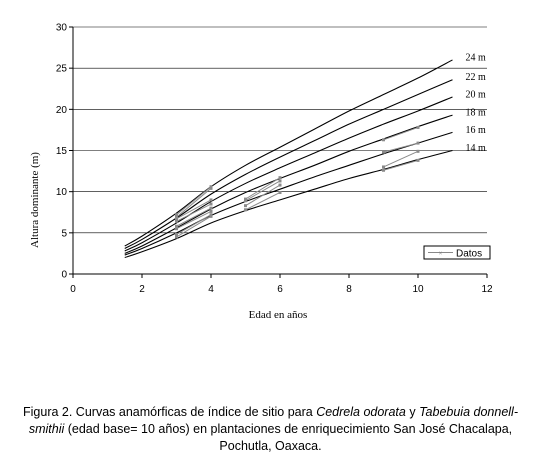  What do you see at coordinates (73, 289) in the screenshot?
I see `x-tick-label-0: 0` at bounding box center [73, 289].